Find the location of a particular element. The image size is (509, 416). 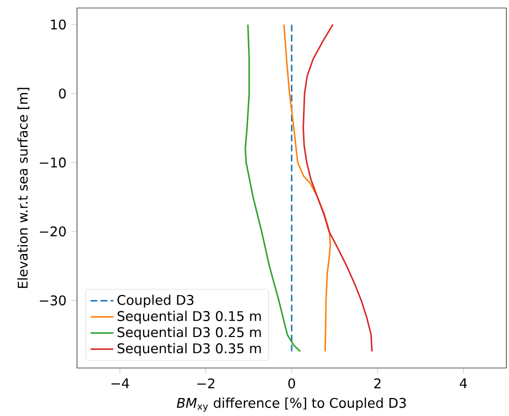

y-tick-label: 10 is located at coordinates (58, 24).